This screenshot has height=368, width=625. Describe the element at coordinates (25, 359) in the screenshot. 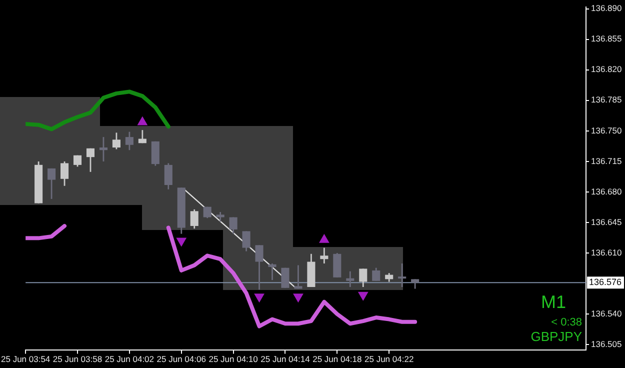

I see `x-tick-label: 25 Jun 03:54` at that location.